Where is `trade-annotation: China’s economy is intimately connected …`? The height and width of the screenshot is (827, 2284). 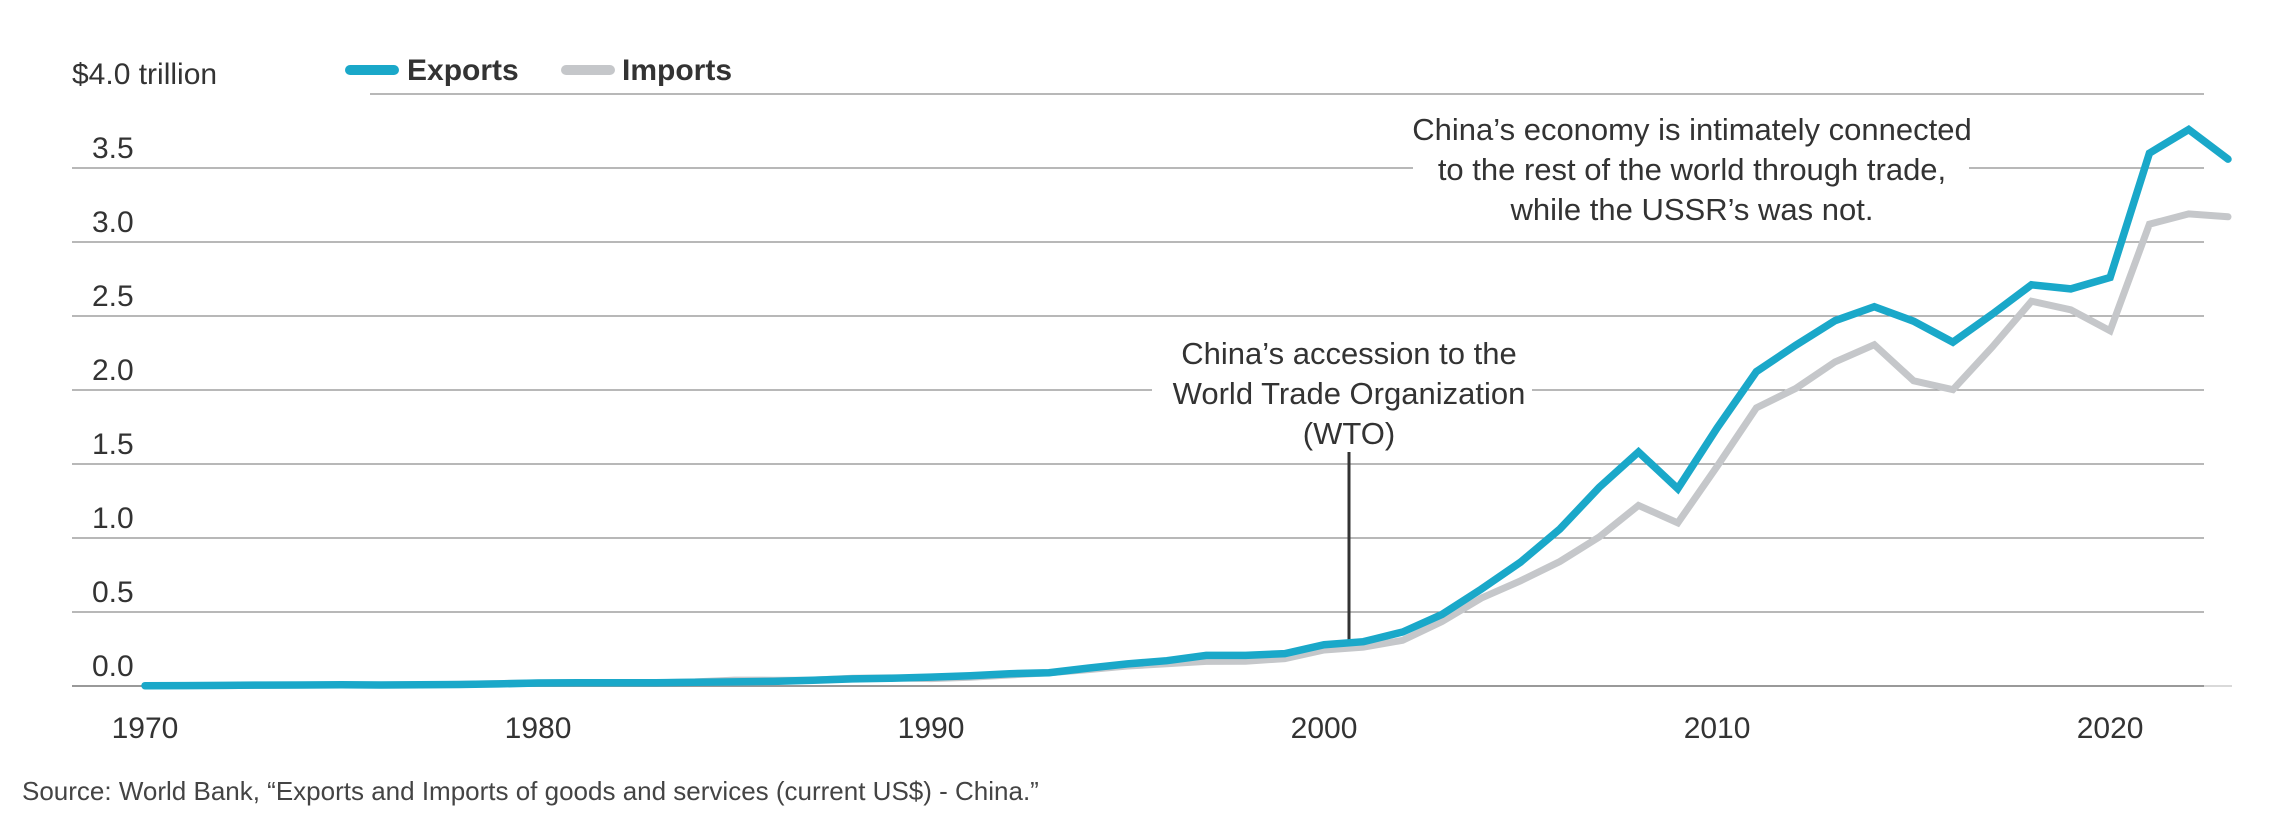
trade-annotation: China’s economy is intimately connected … is located at coordinates (1692, 168).